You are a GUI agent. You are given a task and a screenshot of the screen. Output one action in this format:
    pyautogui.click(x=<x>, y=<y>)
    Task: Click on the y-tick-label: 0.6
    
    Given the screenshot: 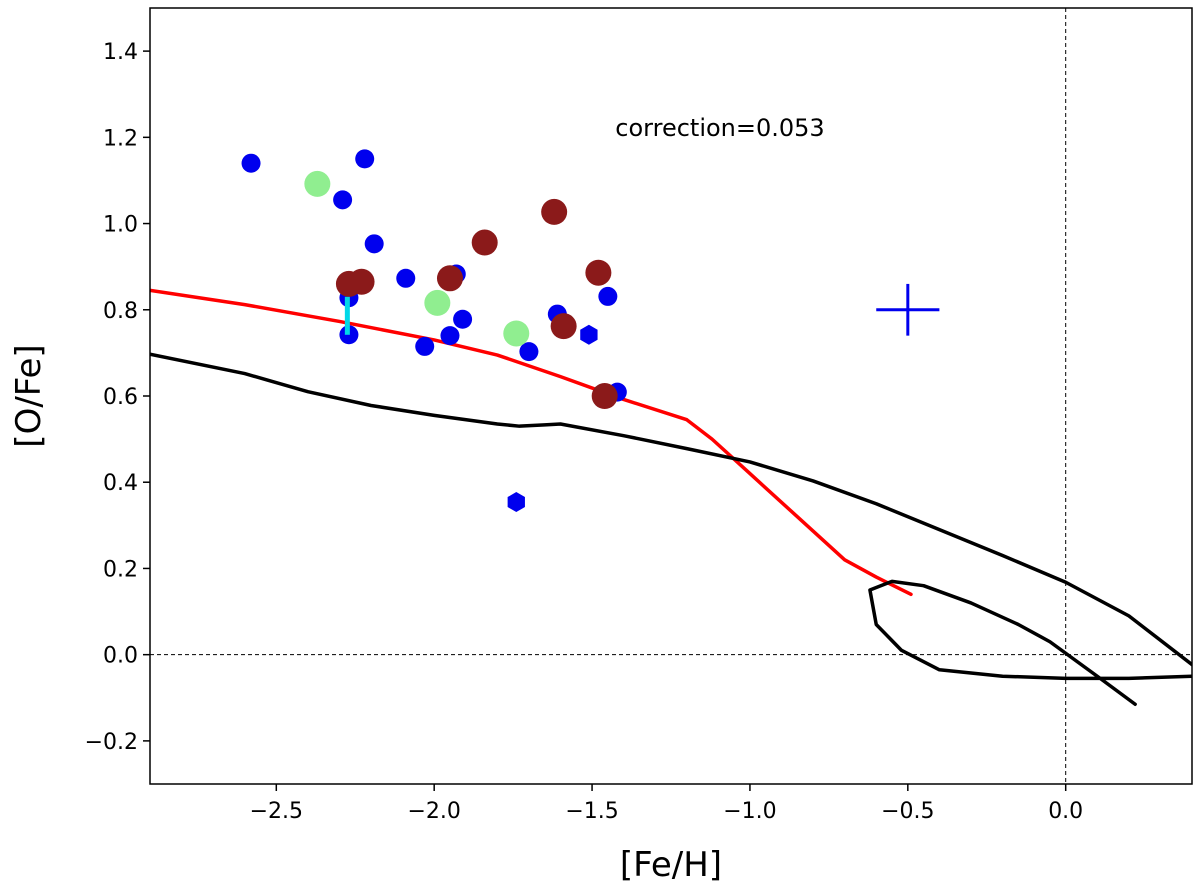 What is the action you would take?
    pyautogui.click(x=120, y=397)
    